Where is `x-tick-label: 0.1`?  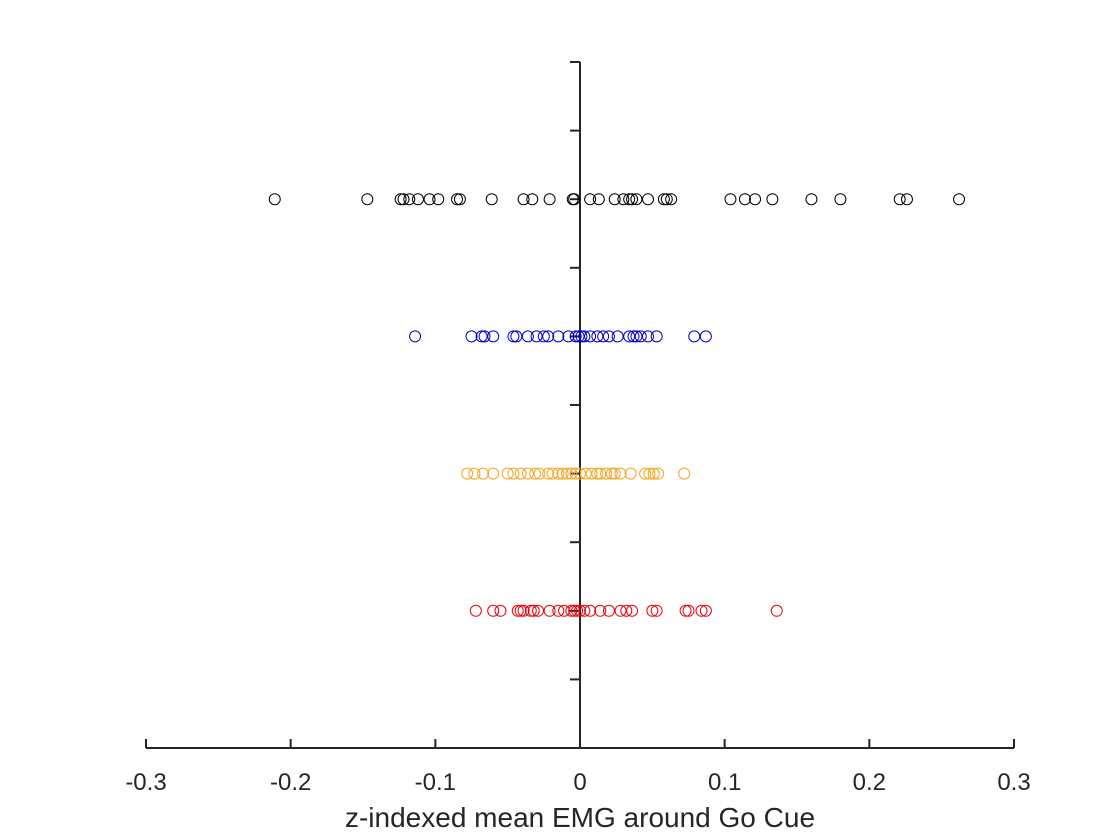
x-tick-label: 0.1 is located at coordinates (724, 782).